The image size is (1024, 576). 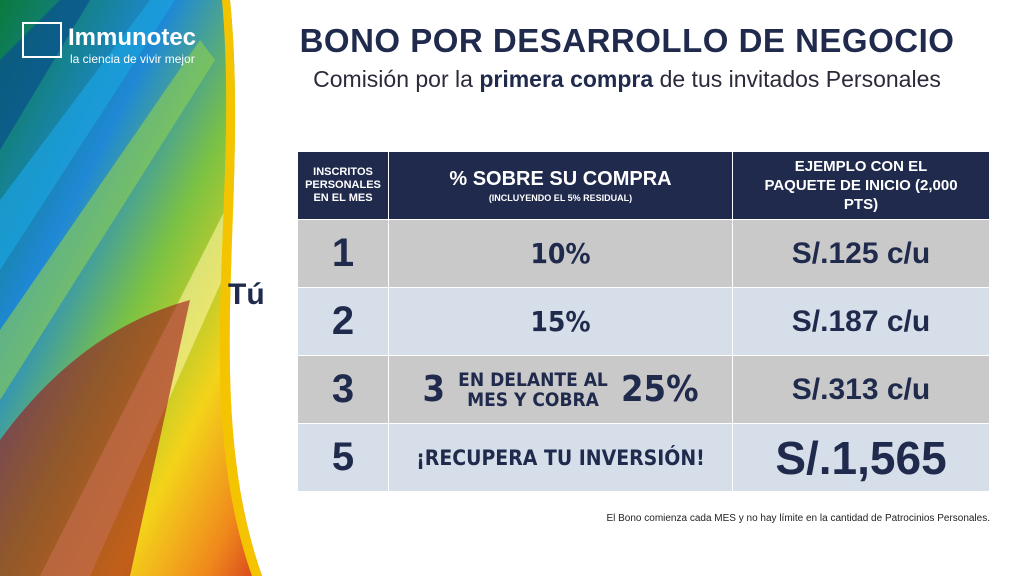 What do you see at coordinates (533, 389) in the screenshot?
I see `cell-middle: EN DELANTE AL MES Y COBRA` at bounding box center [533, 389].